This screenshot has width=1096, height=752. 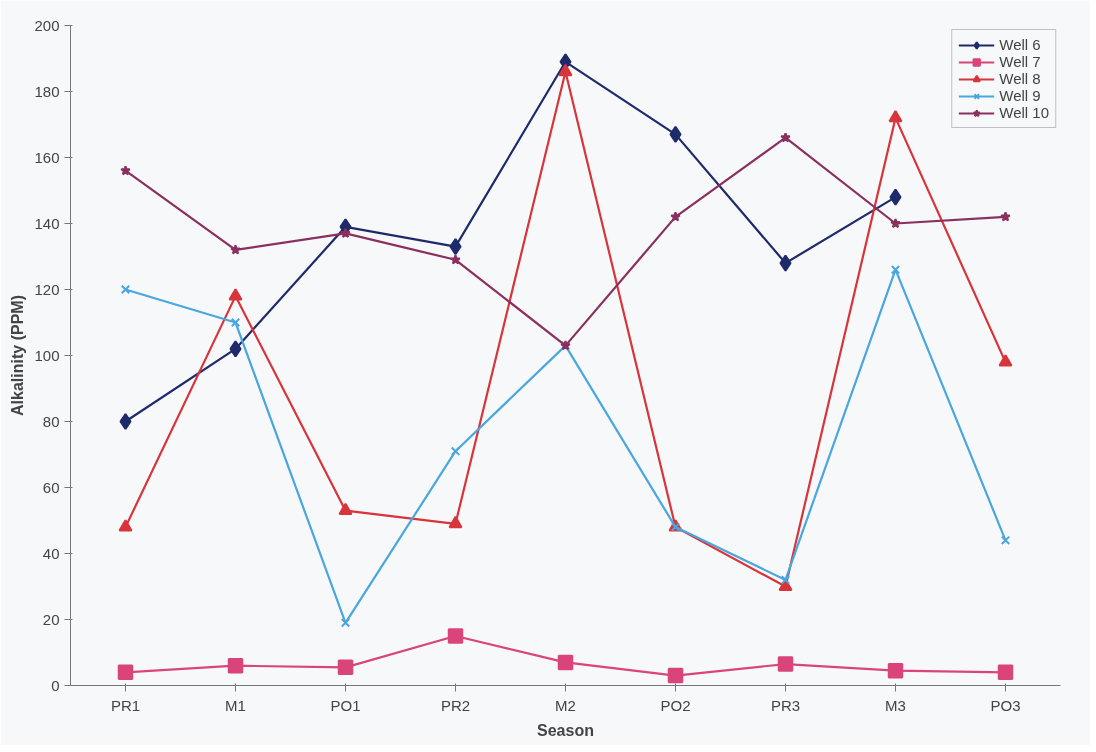 What do you see at coordinates (235, 705) in the screenshot?
I see `x-tick-label: M1` at bounding box center [235, 705].